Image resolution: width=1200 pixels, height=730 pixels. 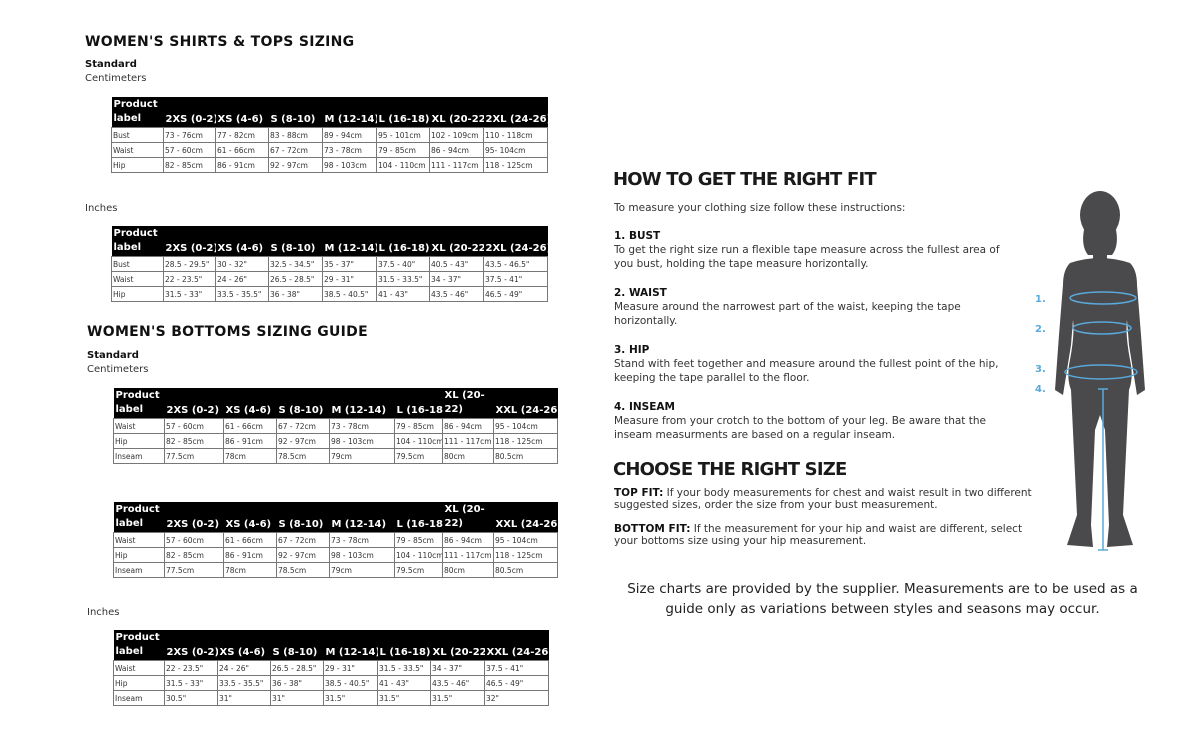 I want to click on table-cell: 86 - 94cm, so click(x=468, y=540).